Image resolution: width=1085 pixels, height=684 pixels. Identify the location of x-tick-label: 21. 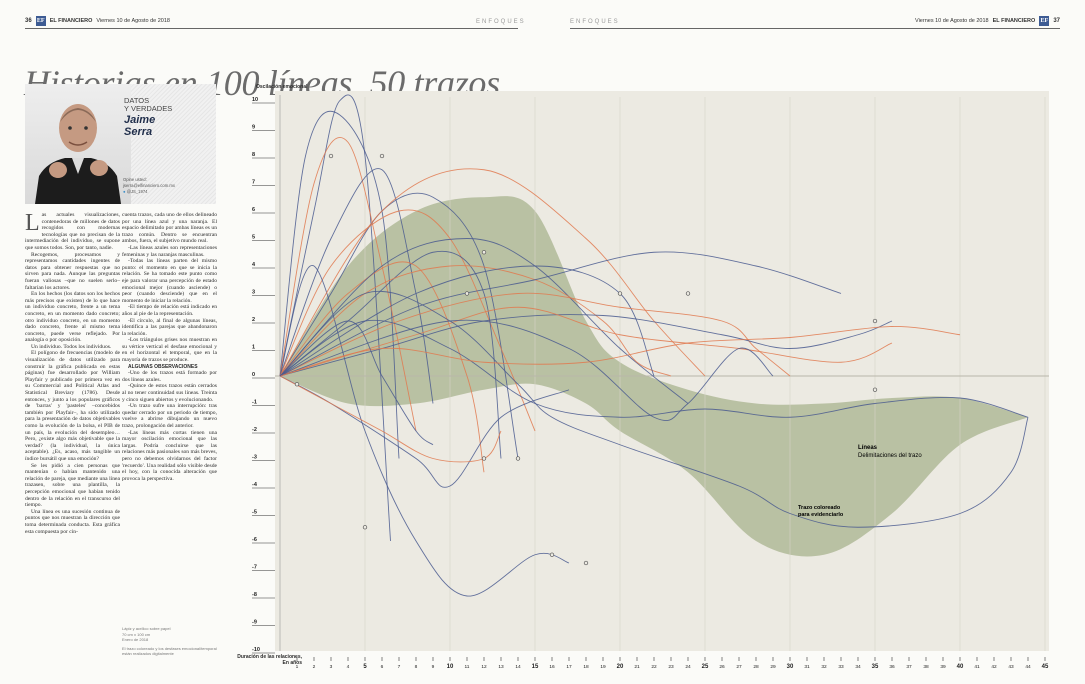
(637, 667).